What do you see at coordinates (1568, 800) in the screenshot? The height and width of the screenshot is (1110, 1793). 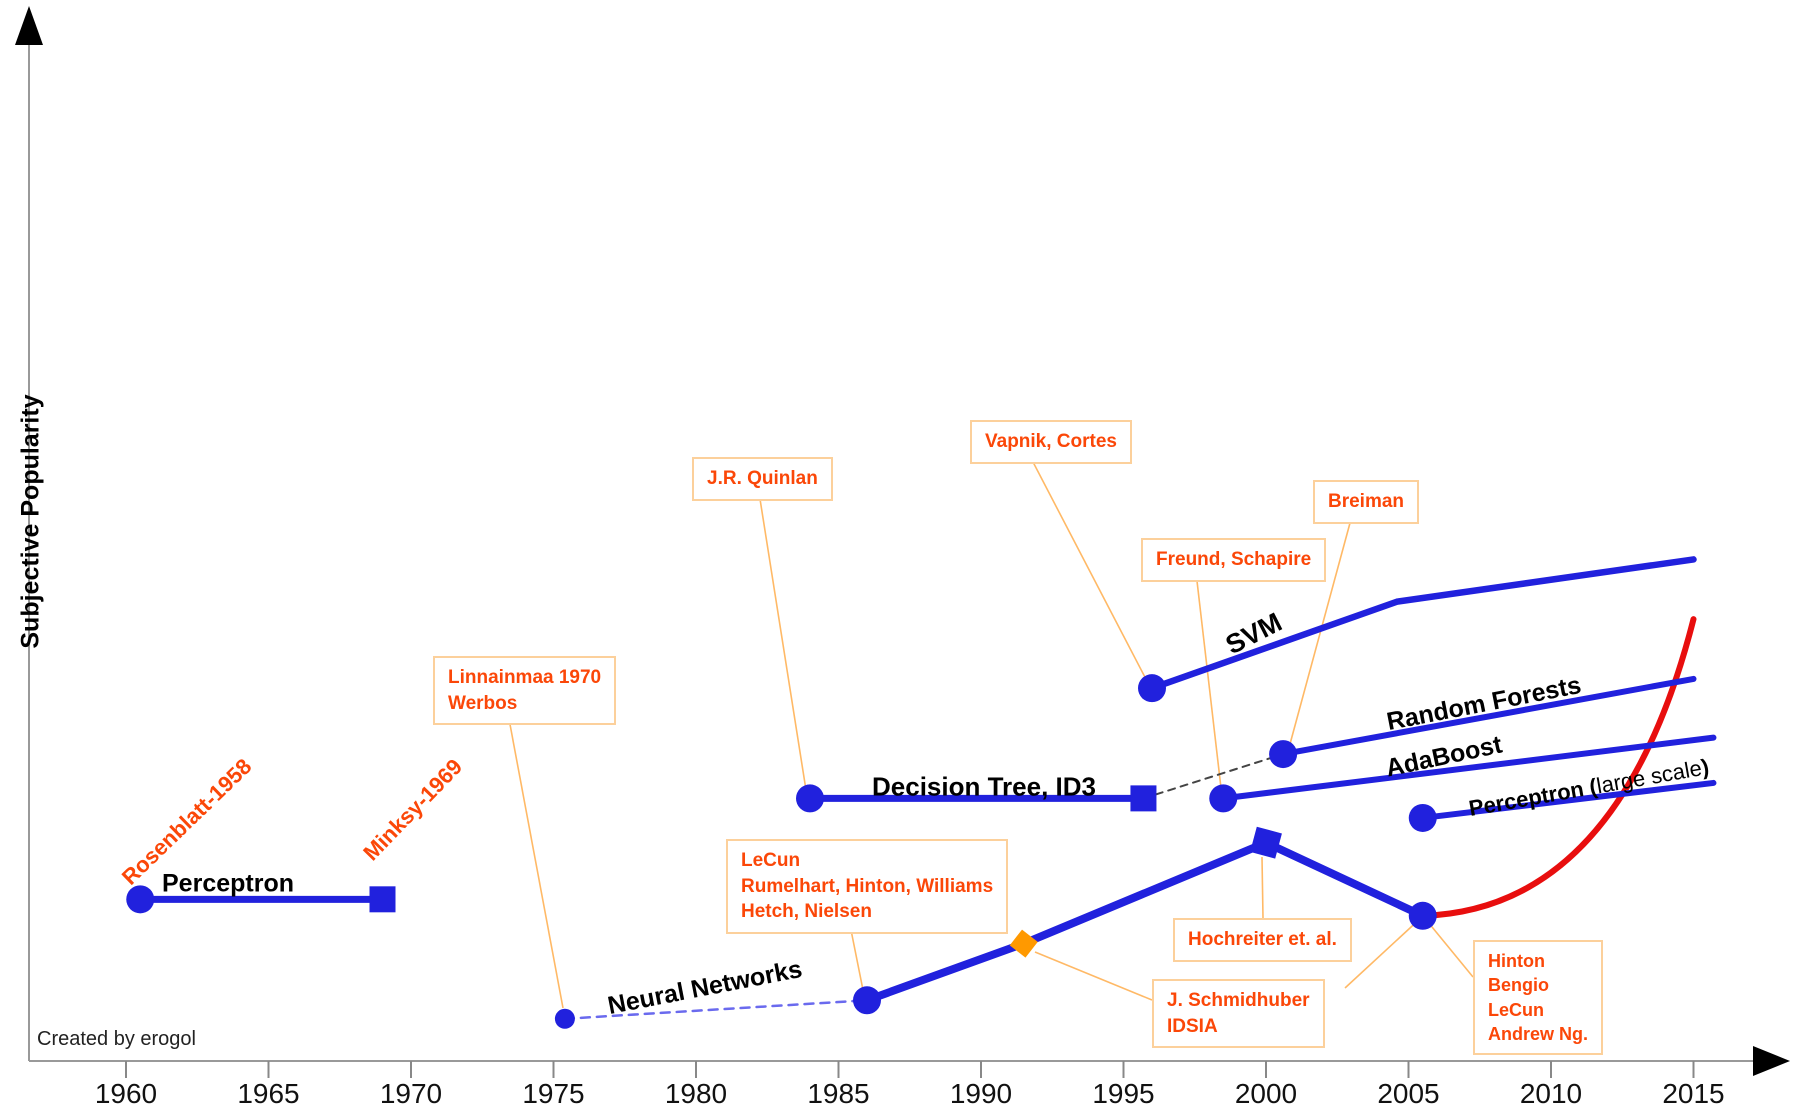 I see `series-line-perceptron-large-scale` at bounding box center [1568, 800].